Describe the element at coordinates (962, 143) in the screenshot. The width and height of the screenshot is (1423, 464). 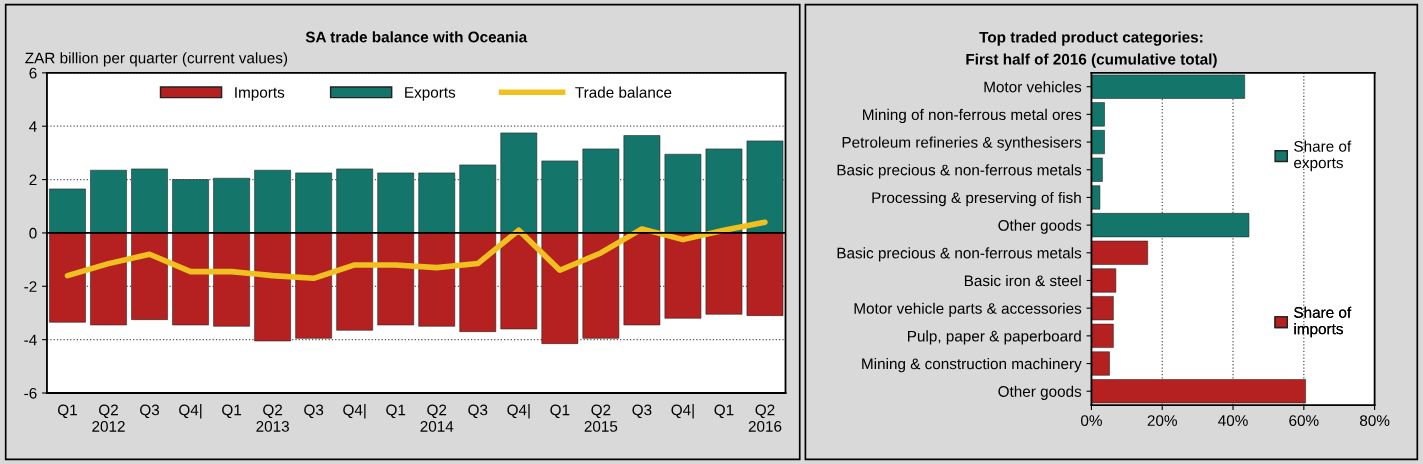
I see `y-tick-label: Petroleum refineries & synthesisers` at that location.